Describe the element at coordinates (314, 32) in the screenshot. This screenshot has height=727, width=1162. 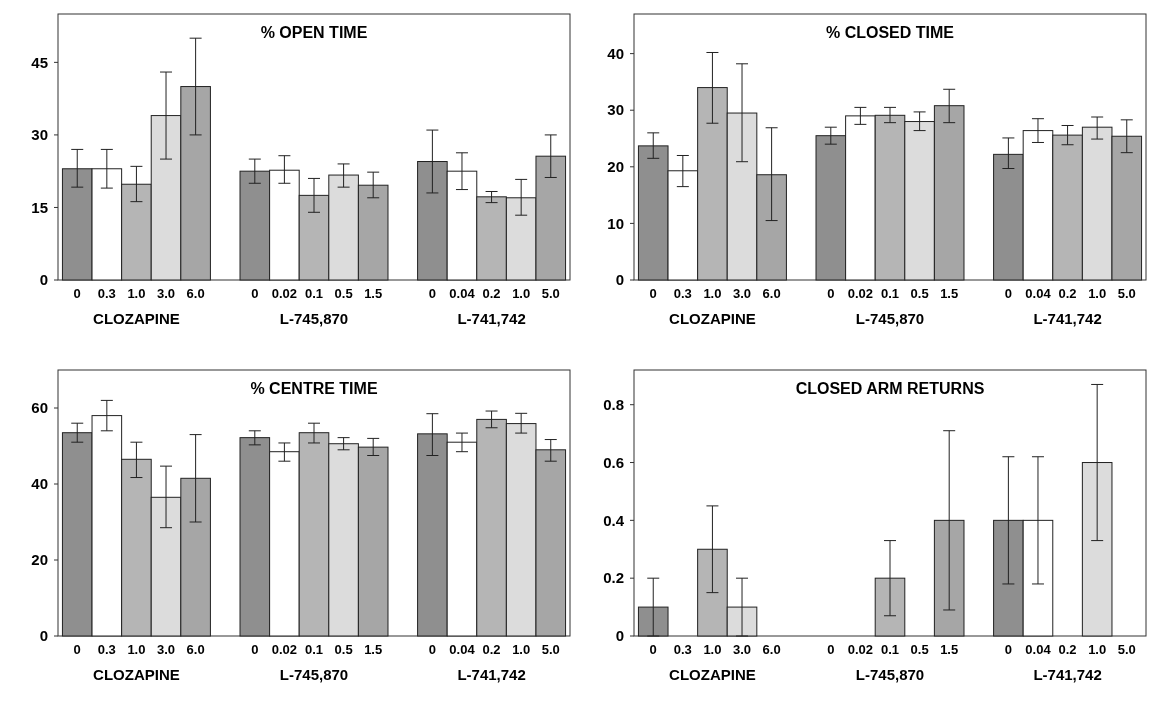
I see `text: % OPEN TIME` at that location.